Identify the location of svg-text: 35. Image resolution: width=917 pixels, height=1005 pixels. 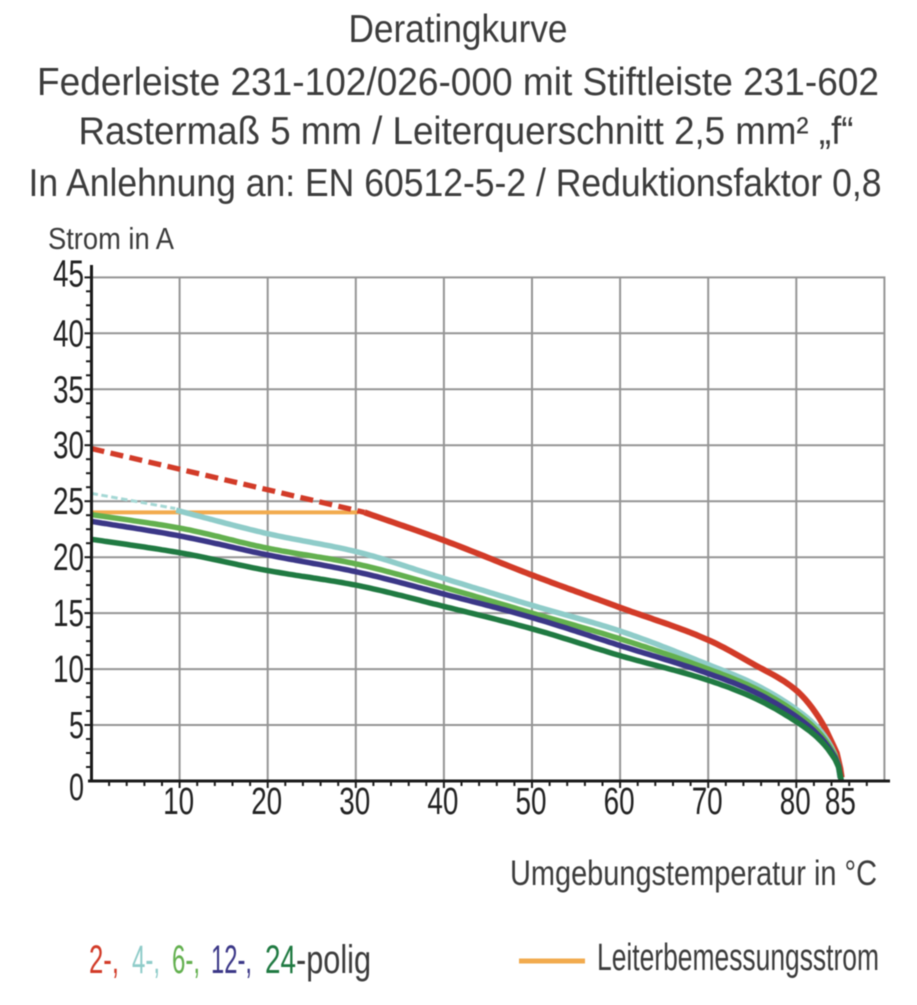
(68, 390).